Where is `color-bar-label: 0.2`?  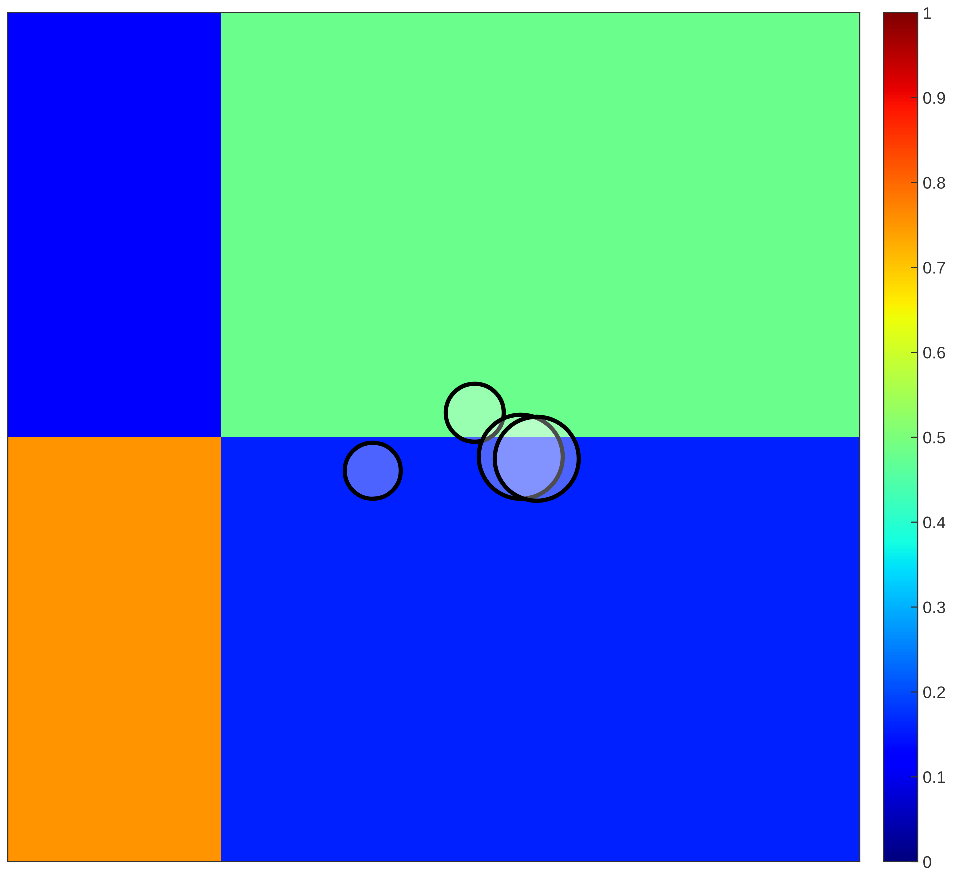 color-bar-label: 0.2 is located at coordinates (935, 692).